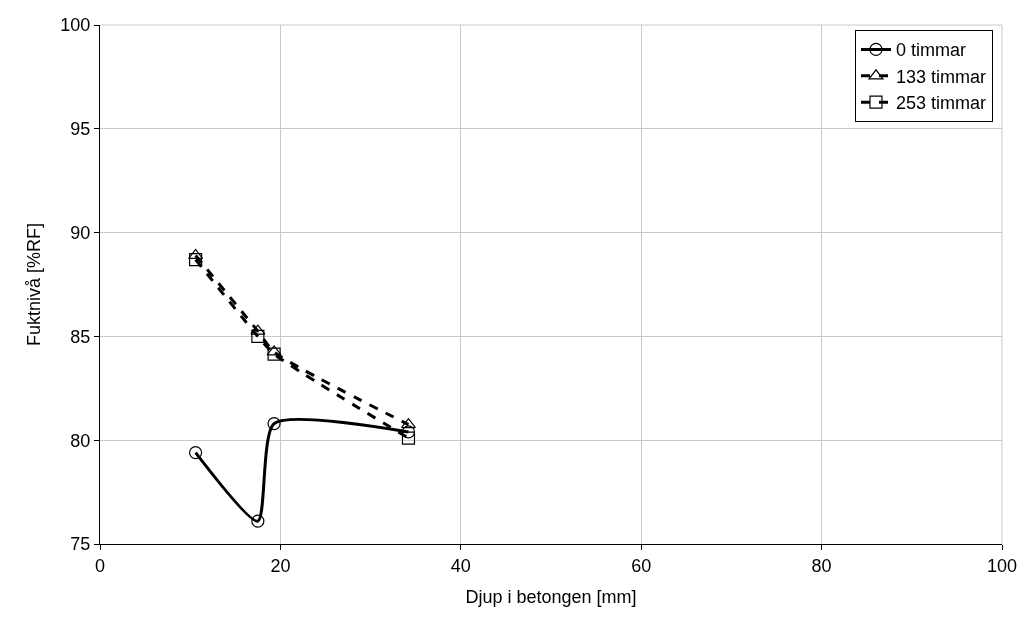 The image size is (1029, 624). I want to click on x-tick-label: 40, so click(460, 565).